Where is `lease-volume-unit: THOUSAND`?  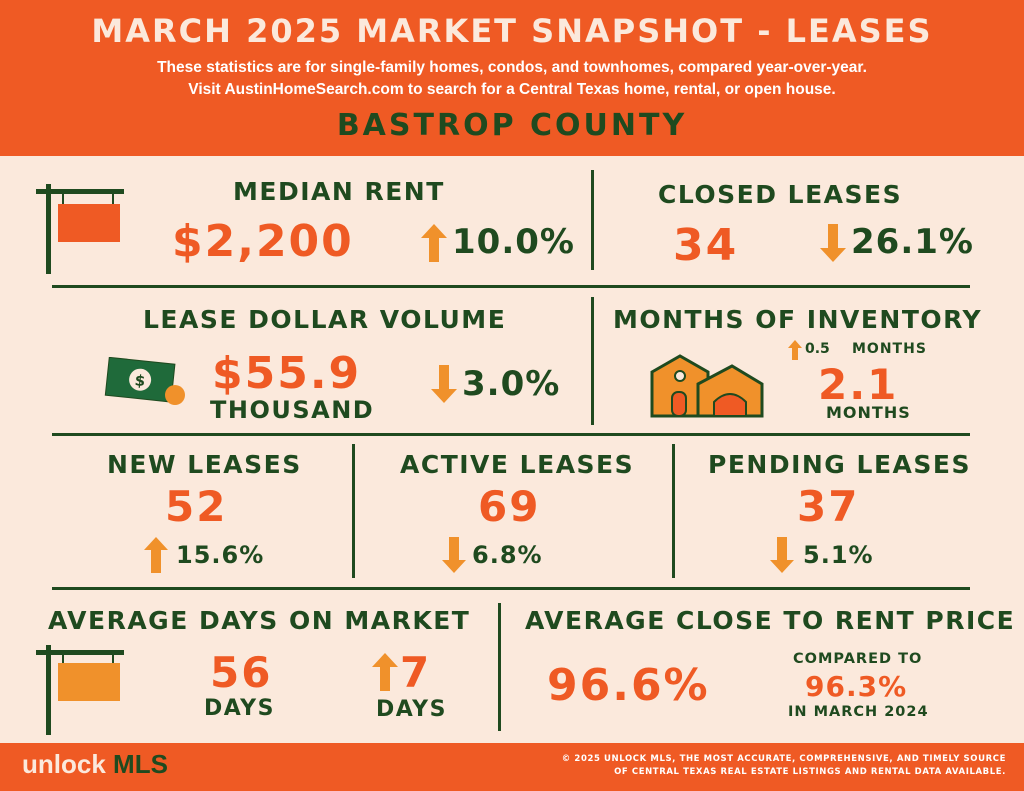
lease-volume-unit: THOUSAND is located at coordinates (292, 410).